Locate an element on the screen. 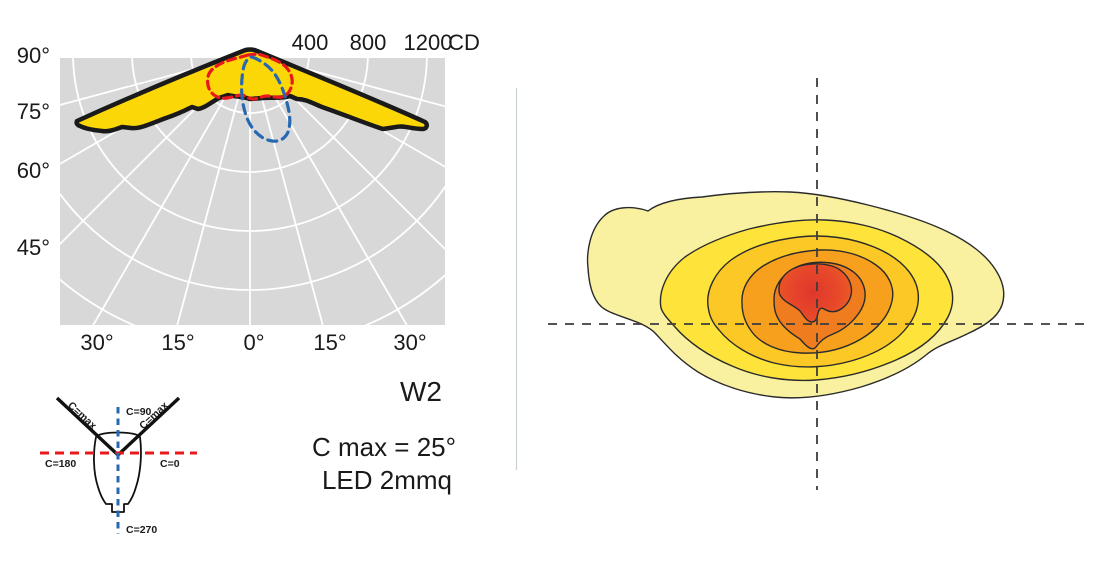 This screenshot has height=570, width=1115. gamma-tick-bottom-15L: 15° is located at coordinates (177, 342).